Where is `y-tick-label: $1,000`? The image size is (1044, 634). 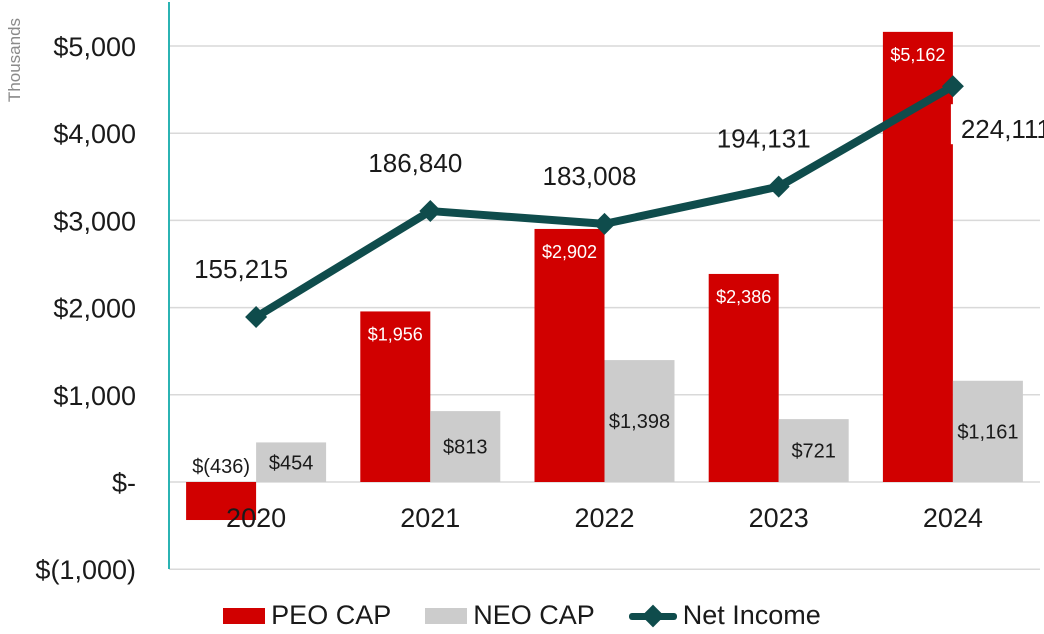
y-tick-label: $1,000 is located at coordinates (94, 396).